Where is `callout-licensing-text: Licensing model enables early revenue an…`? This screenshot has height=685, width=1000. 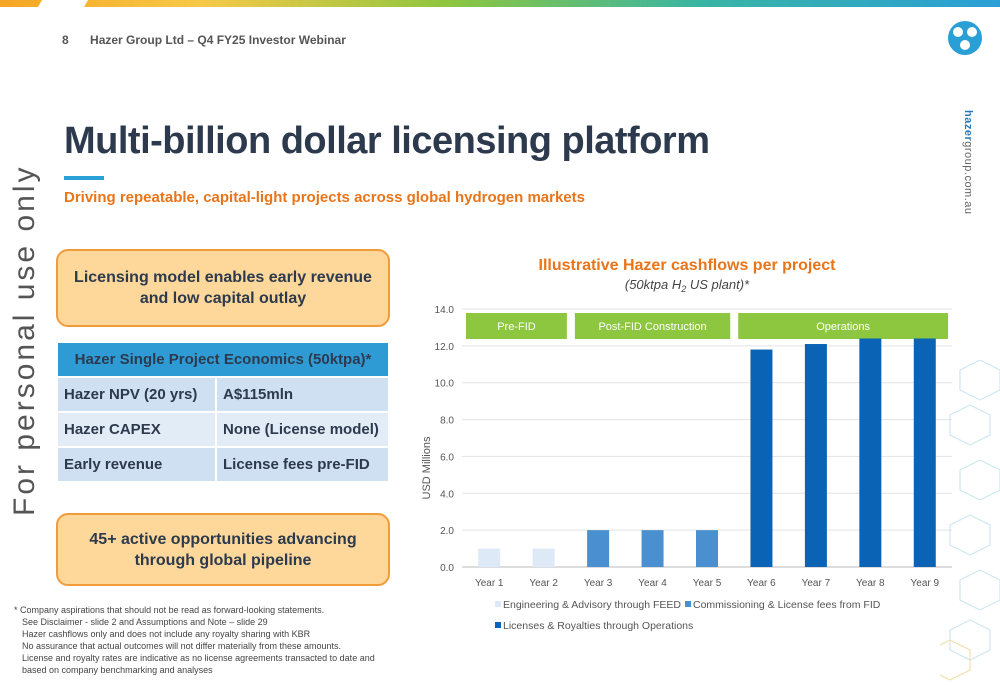
callout-licensing-text: Licensing model enables early revenue an… is located at coordinates (223, 288).